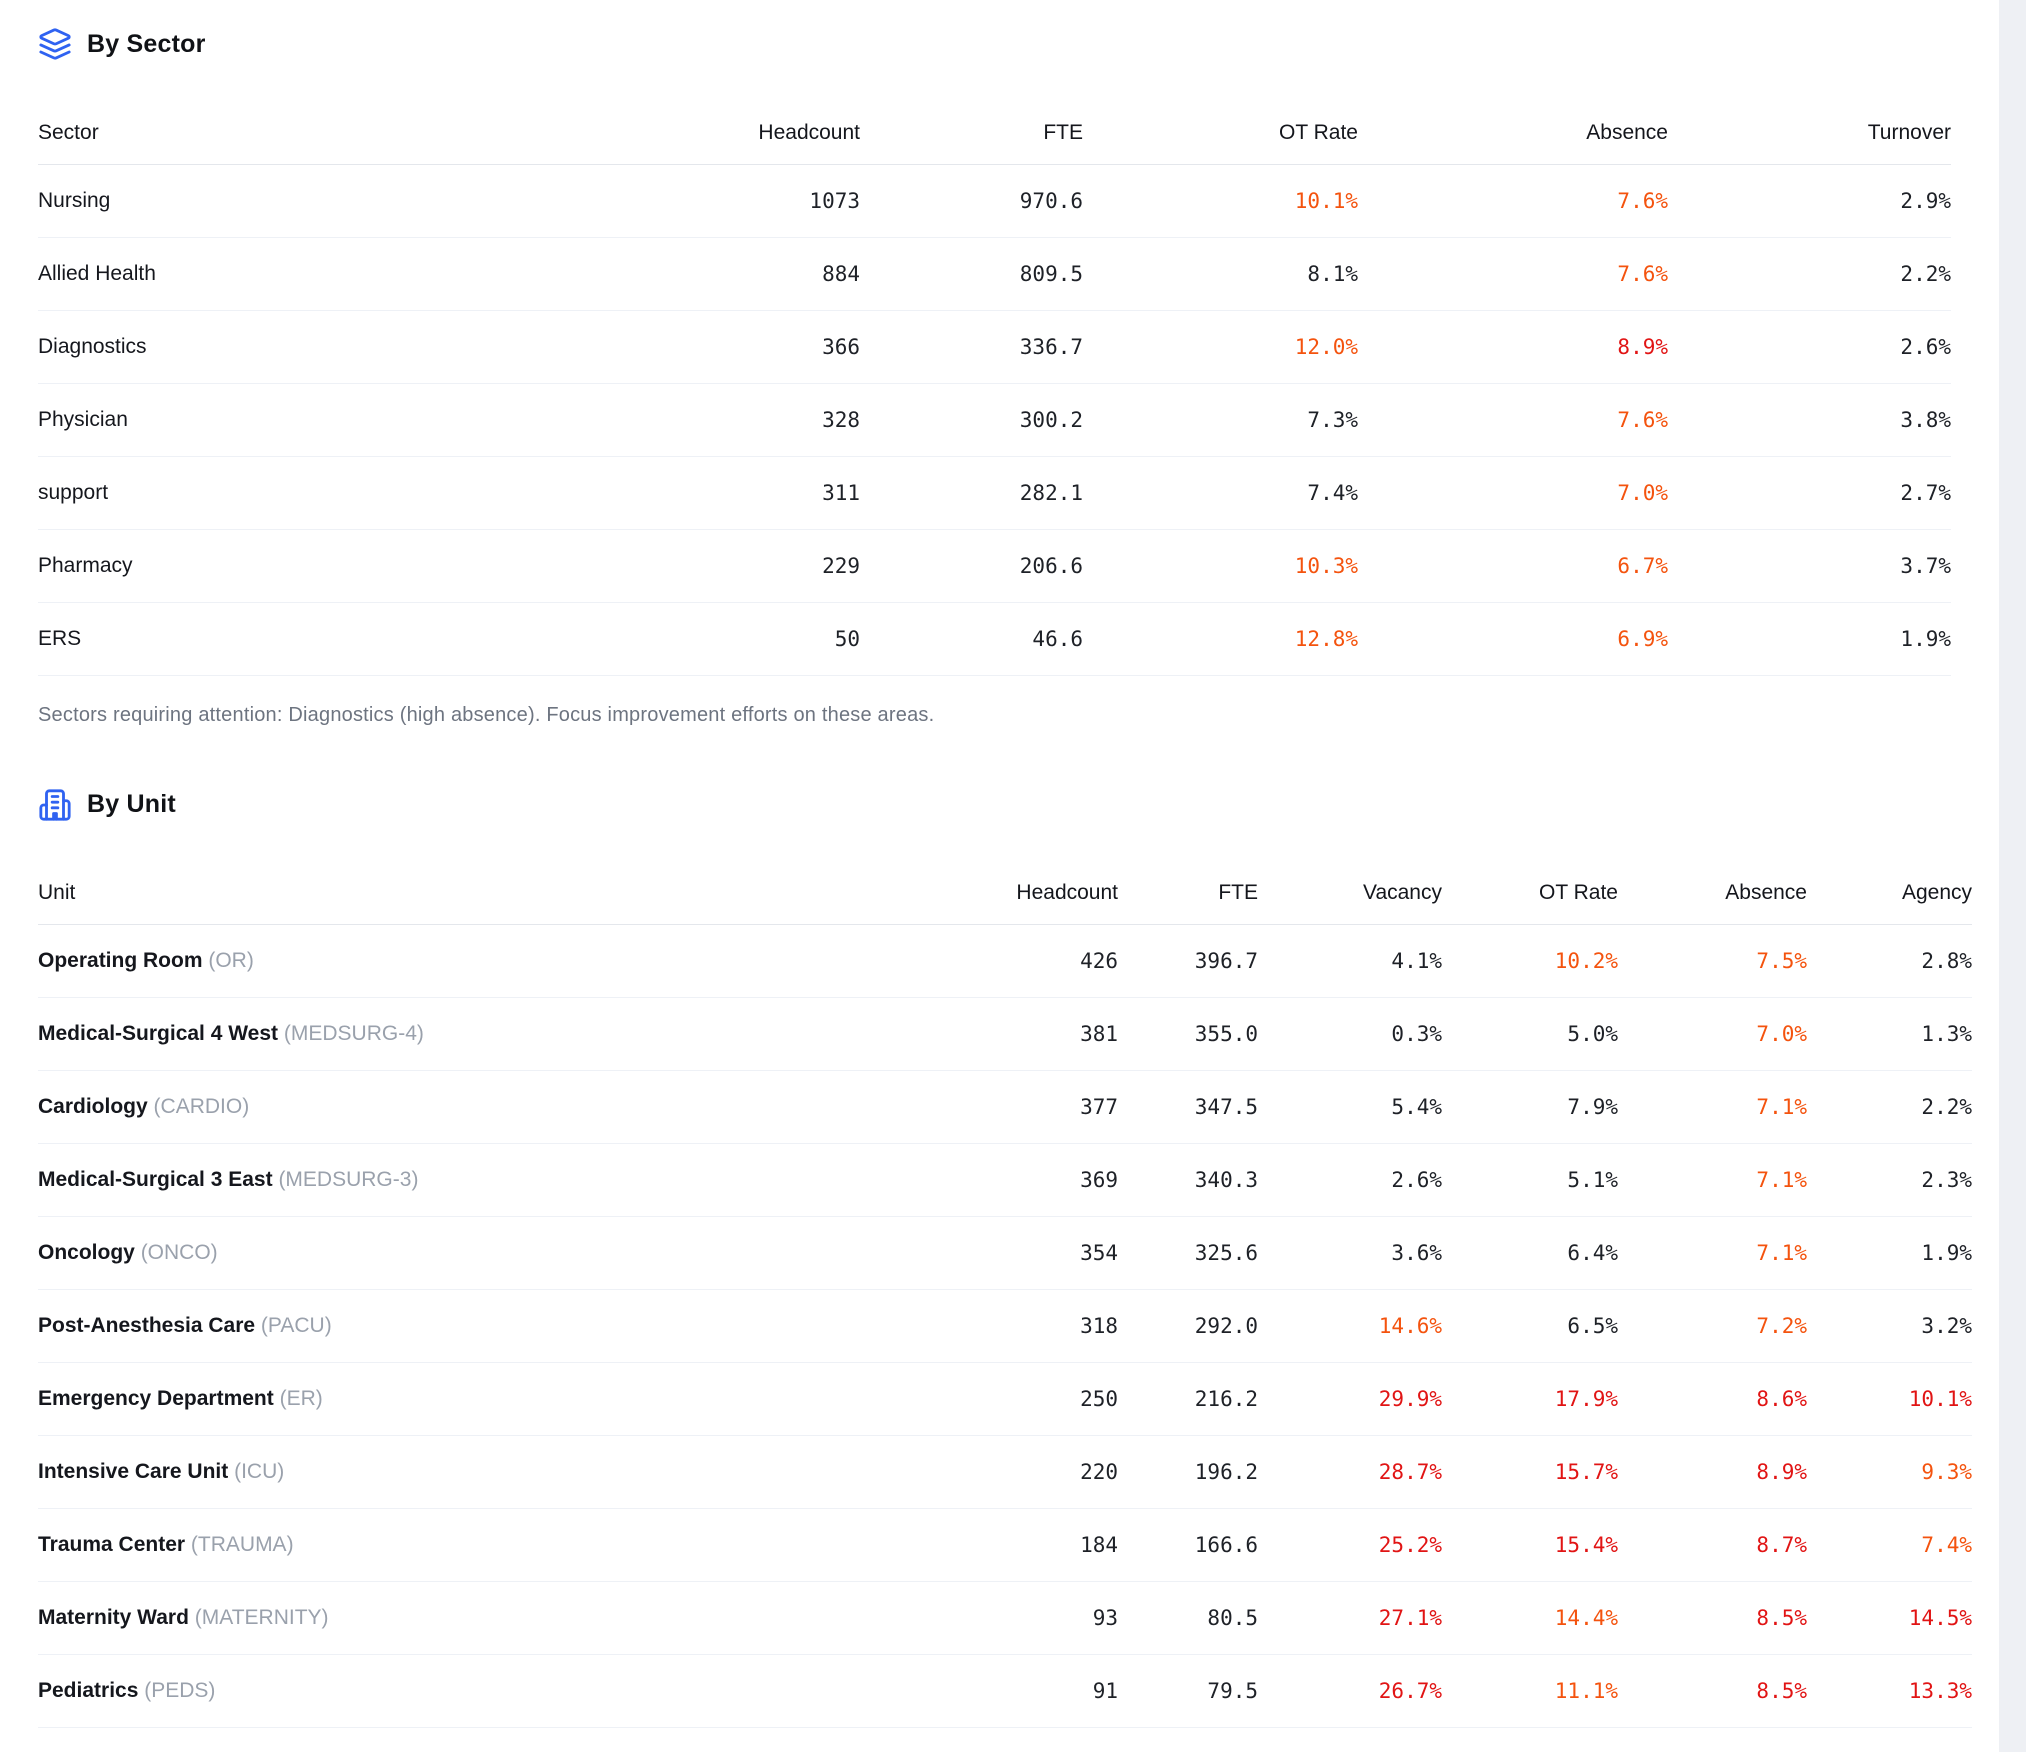  Describe the element at coordinates (358, 1691) in the screenshot. I see `unit-row-name-cell: Pediatrics (PEDS)` at that location.